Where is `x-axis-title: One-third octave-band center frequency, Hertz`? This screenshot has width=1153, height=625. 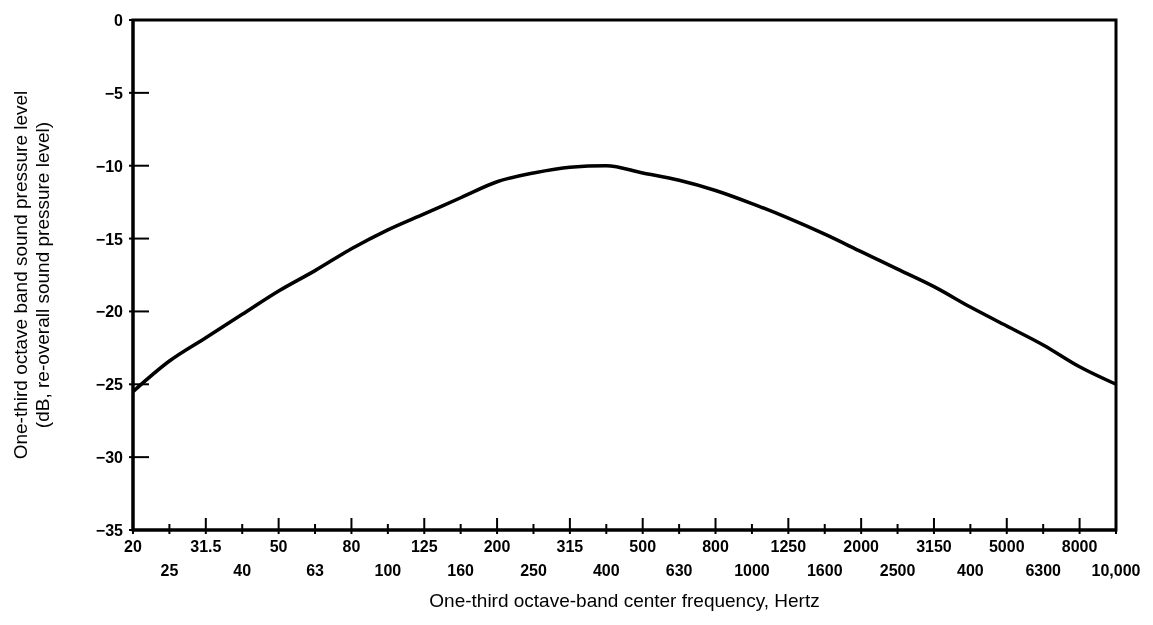
x-axis-title: One-third octave-band center frequency, Hertz is located at coordinates (624, 600).